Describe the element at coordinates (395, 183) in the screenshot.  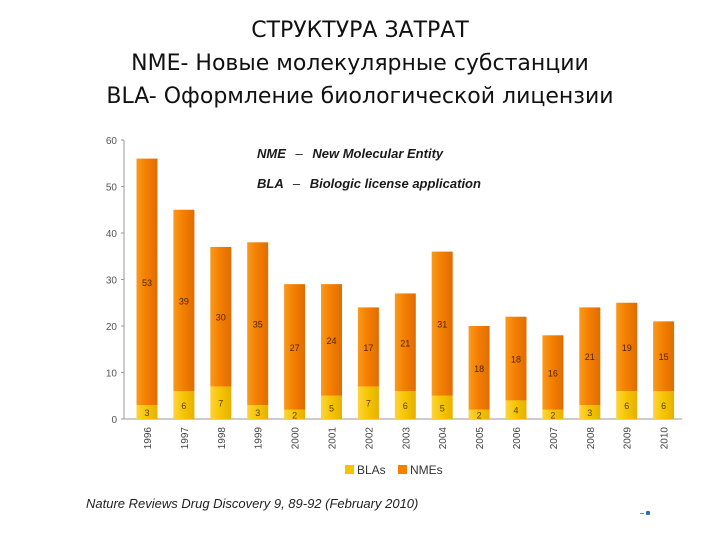
I see `annotation-bla-text: Biologic license application` at that location.